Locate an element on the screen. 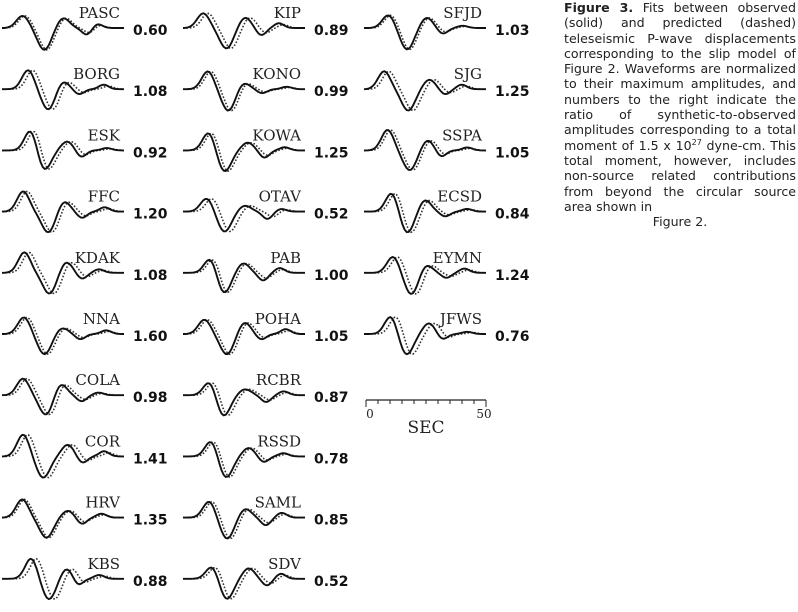 This screenshot has width=798, height=612. waveform-panel-jfws: JFWS 0.76 is located at coordinates (447, 333).